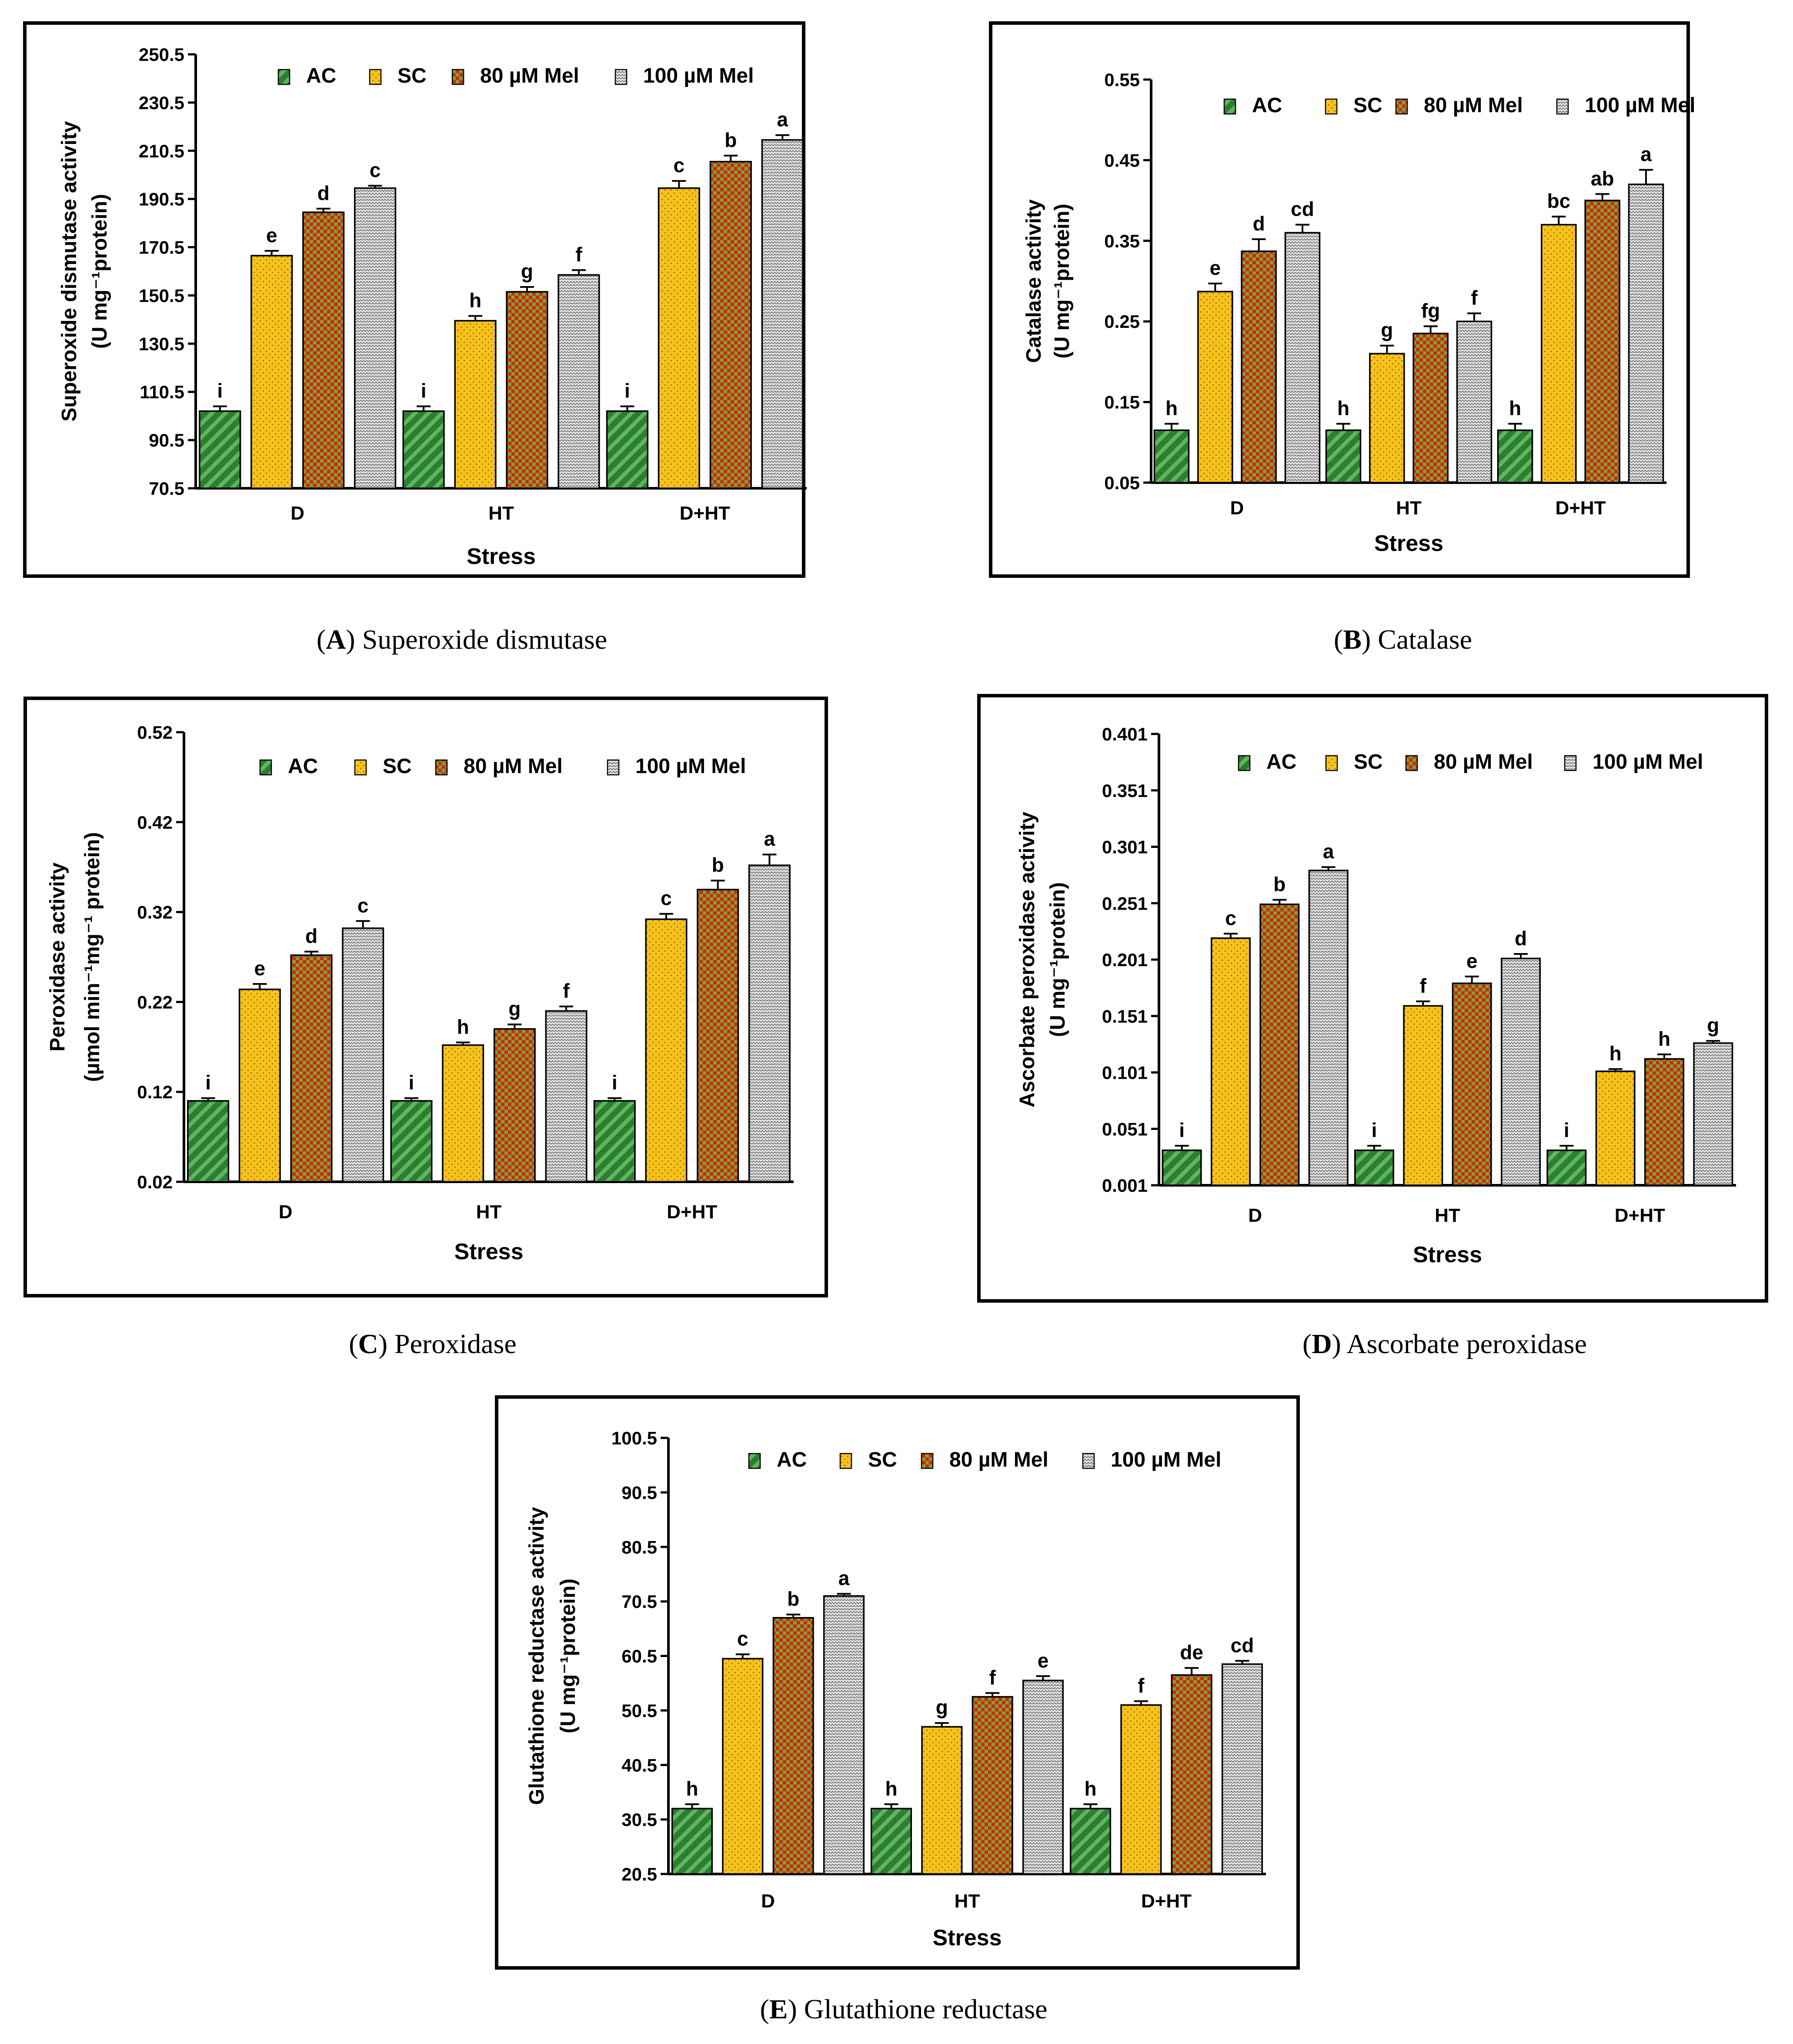 The height and width of the screenshot is (2044, 1793). I want to click on x-axis-title: Stress, so click(489, 1251).